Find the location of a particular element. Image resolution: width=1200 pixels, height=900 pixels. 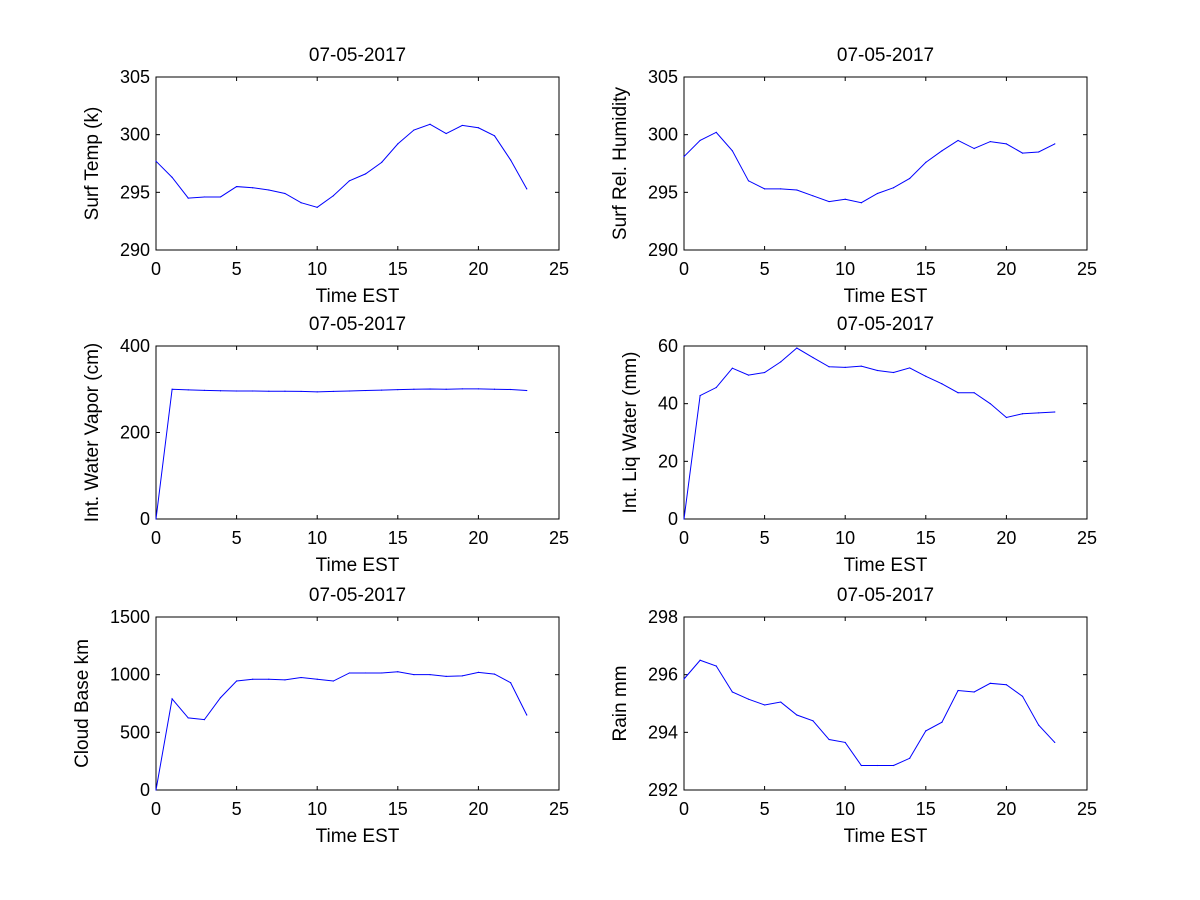

y-tick-label: 300 is located at coordinates (663, 135).